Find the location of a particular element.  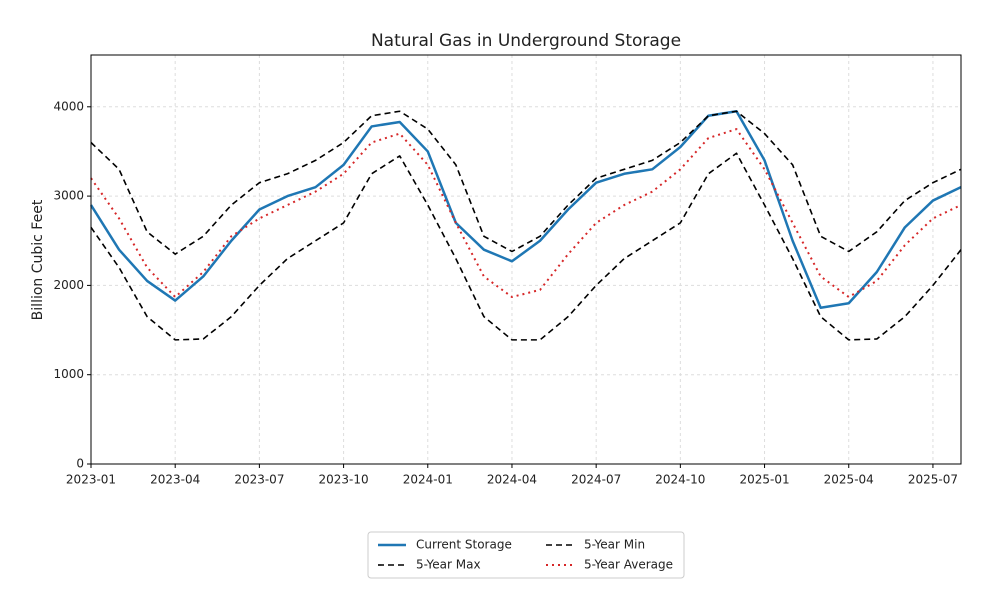

x-tick-label: 2024-10 is located at coordinates (680, 480).